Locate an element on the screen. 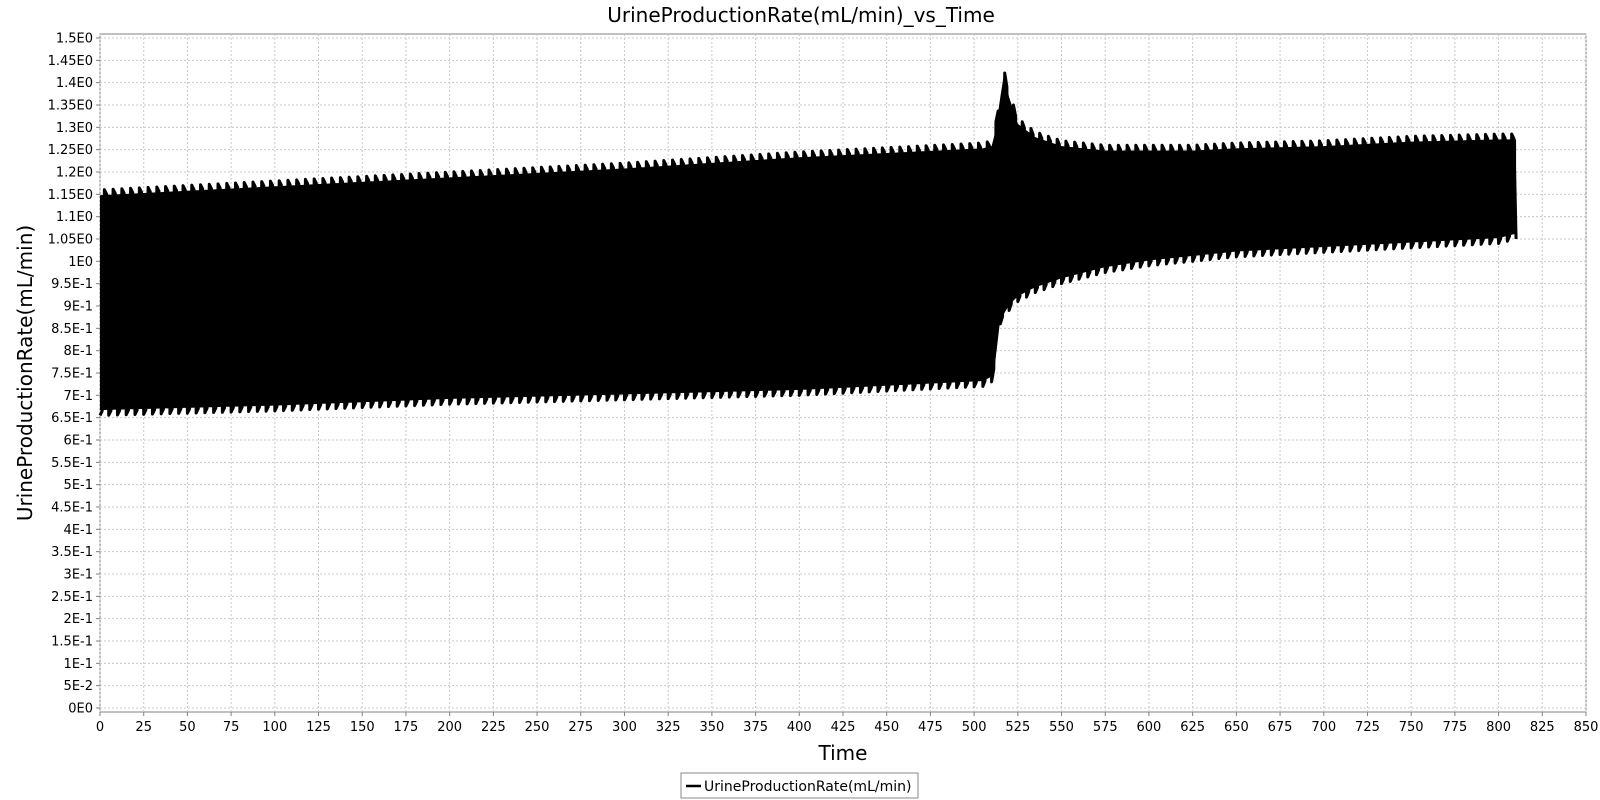 The height and width of the screenshot is (800, 1600). x-tick-label: 650 is located at coordinates (1236, 727).